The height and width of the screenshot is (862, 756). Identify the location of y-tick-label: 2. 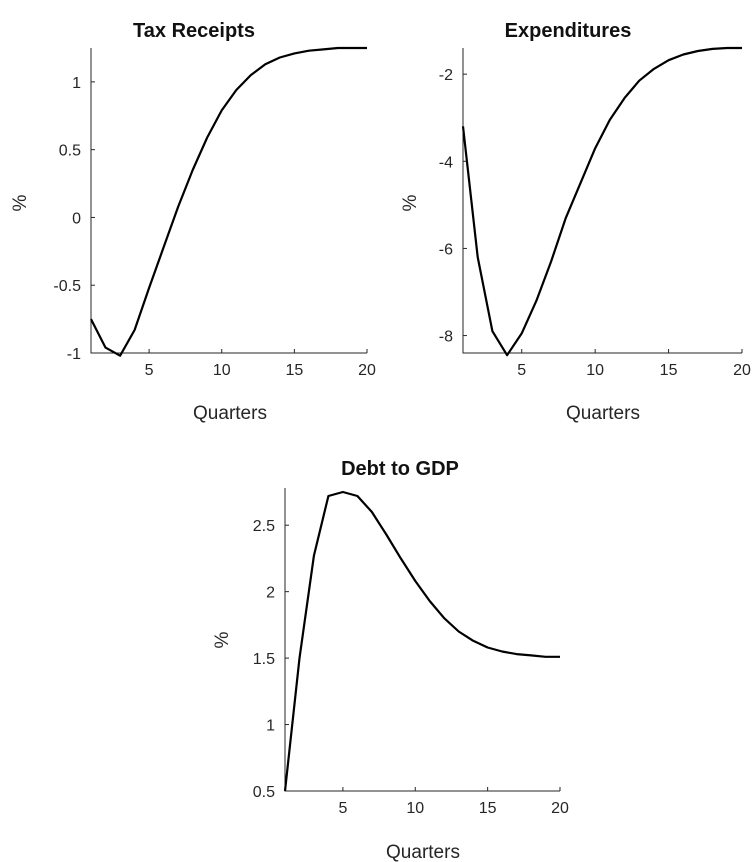
(270, 593).